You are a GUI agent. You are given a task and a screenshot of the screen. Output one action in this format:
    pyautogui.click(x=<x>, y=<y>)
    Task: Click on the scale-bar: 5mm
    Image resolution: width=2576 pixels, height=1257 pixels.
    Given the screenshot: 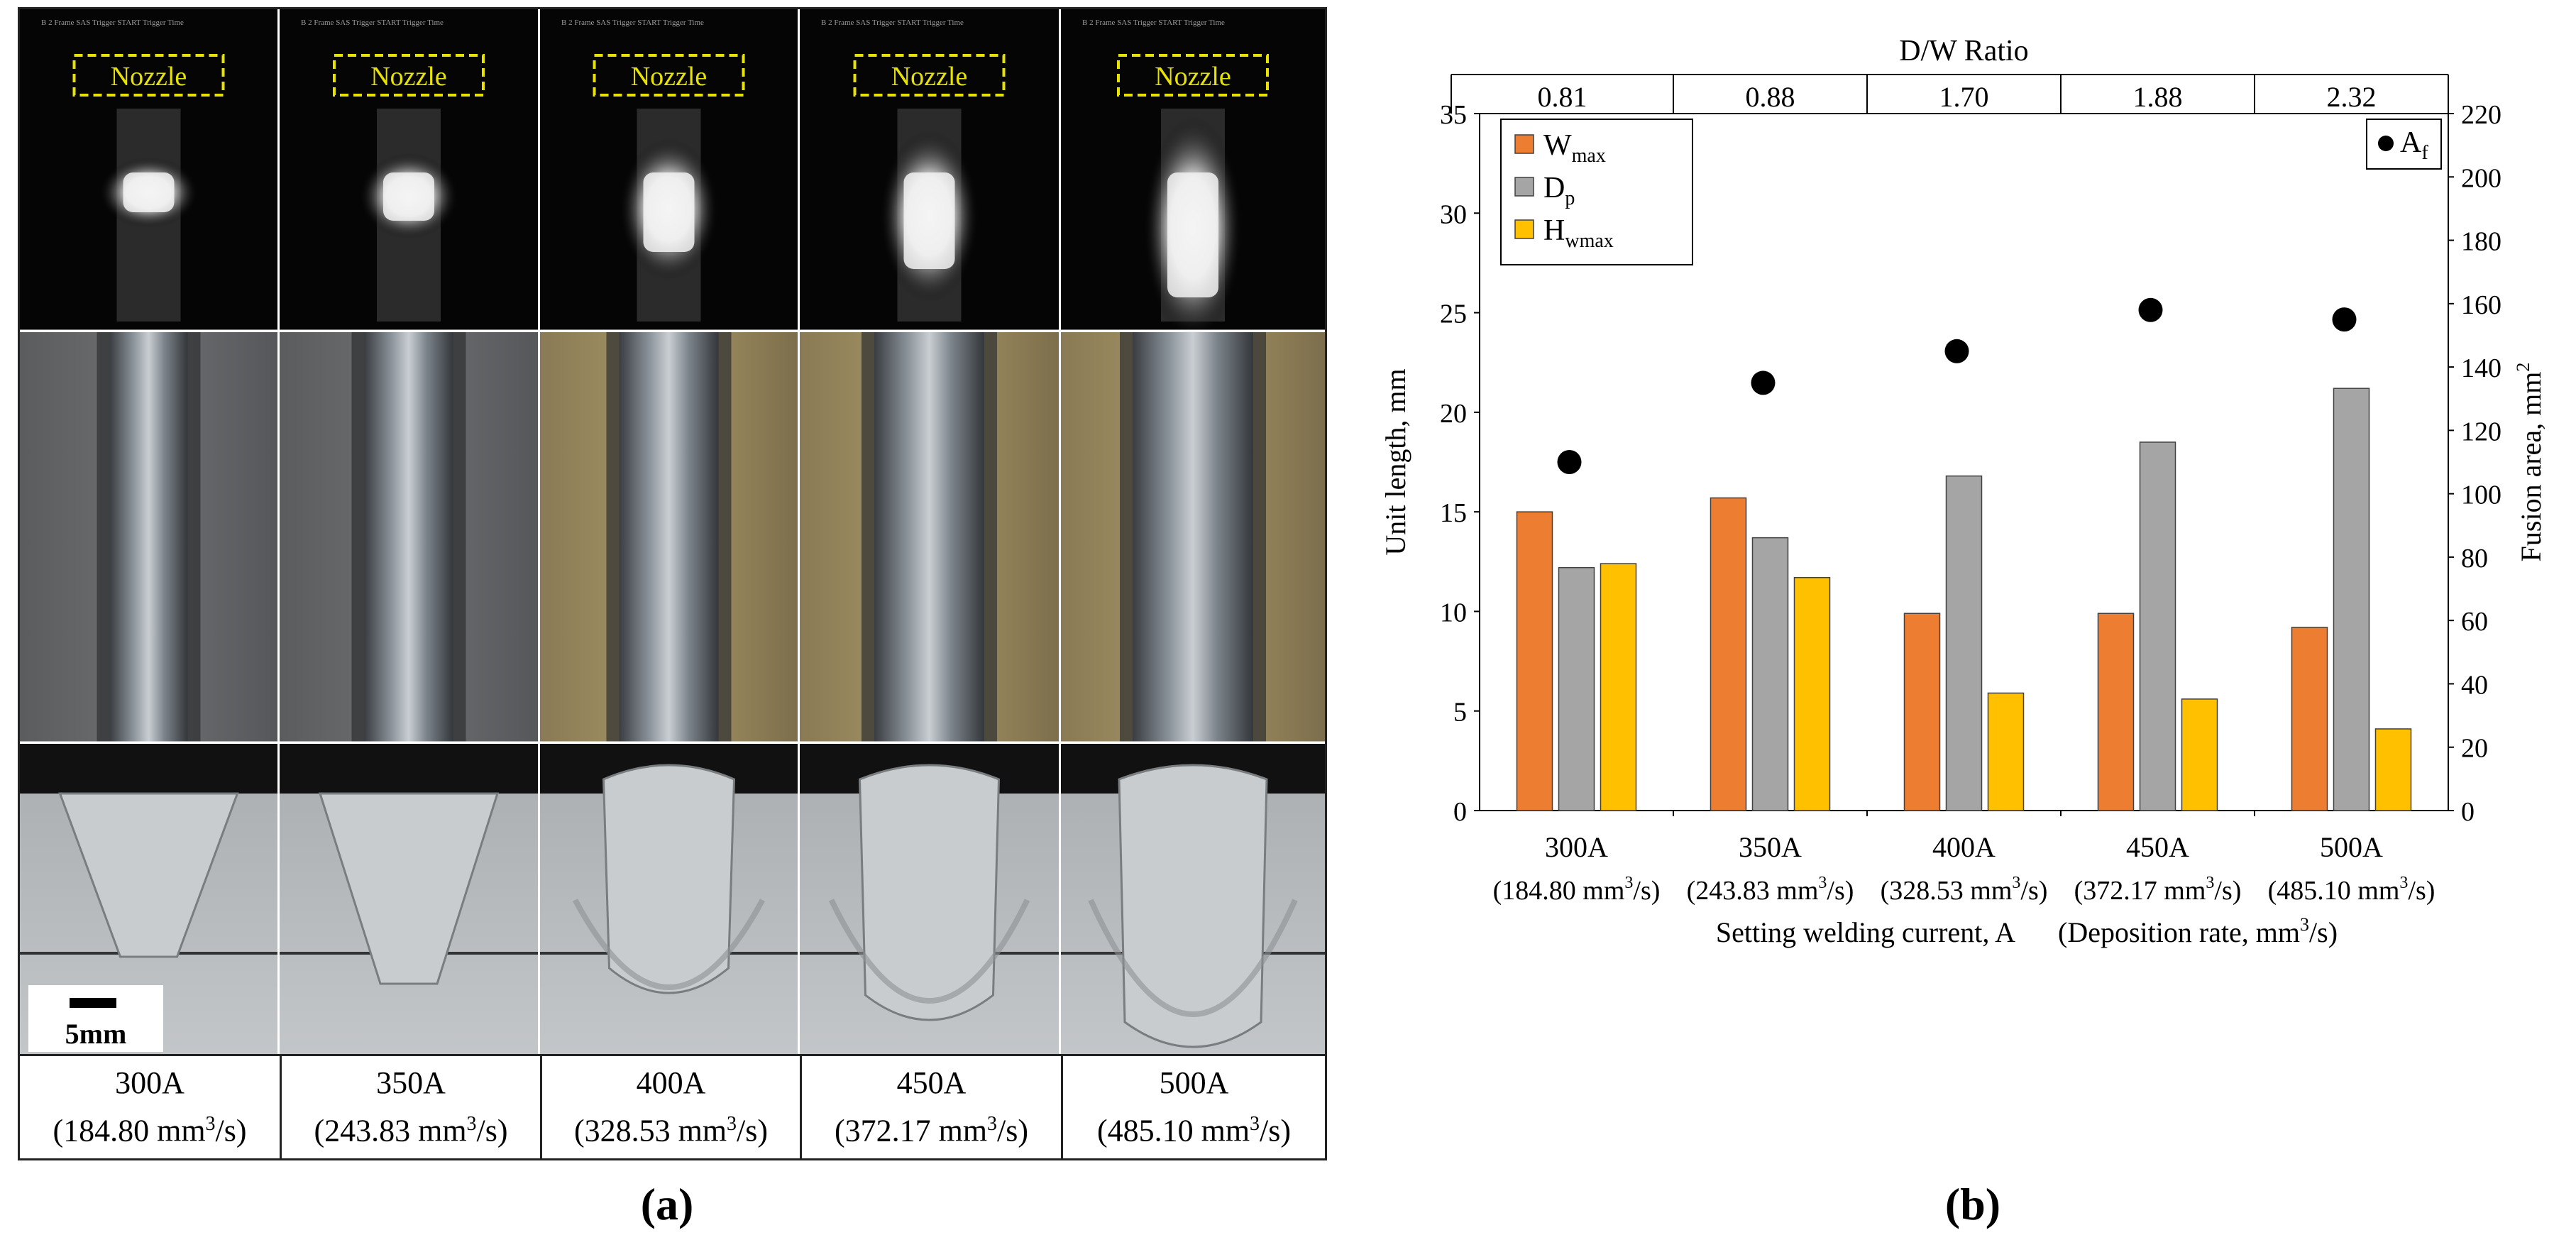 What is the action you would take?
    pyautogui.click(x=95, y=1018)
    